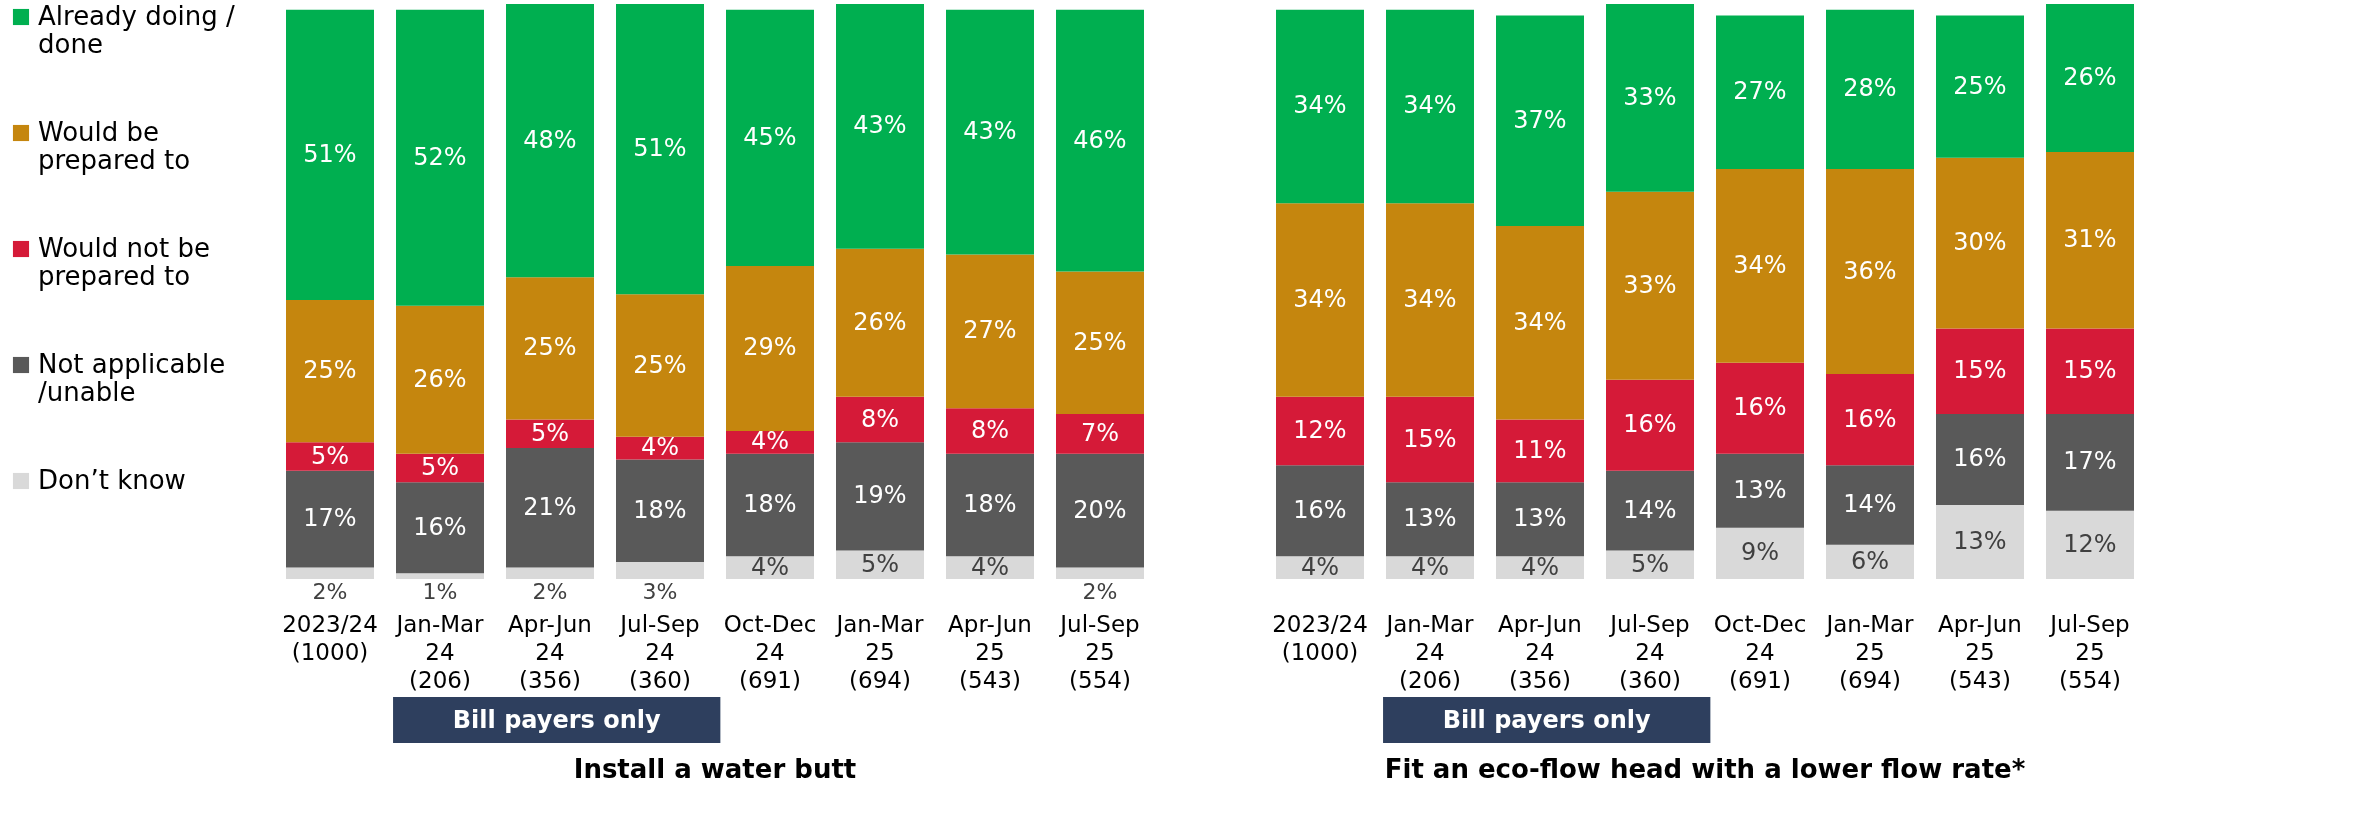 This screenshot has height=828, width=2357. I want to click on legend-label: Don’t know, so click(112, 480).